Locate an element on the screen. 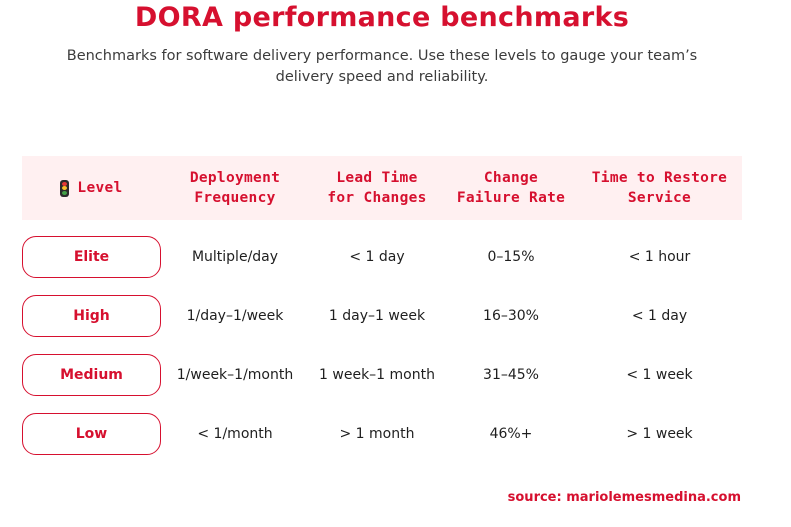  header-level-label: Level is located at coordinates (100, 188).